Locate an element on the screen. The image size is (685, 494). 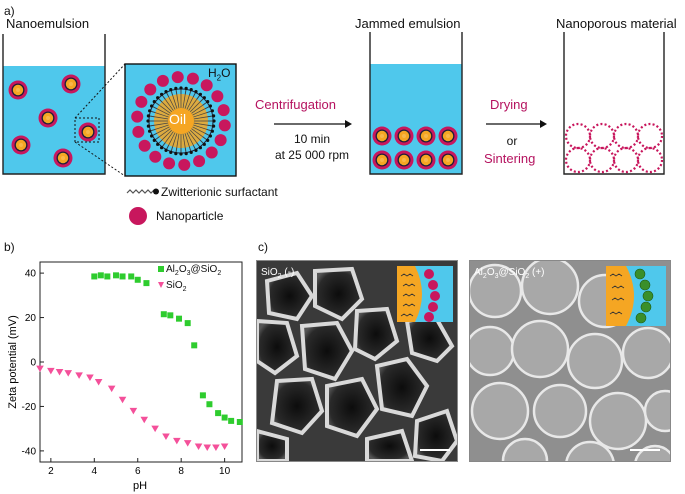
sem-label-al2o3-sio2: Al2O3@SiO2 (+) is located at coordinates (509, 273).